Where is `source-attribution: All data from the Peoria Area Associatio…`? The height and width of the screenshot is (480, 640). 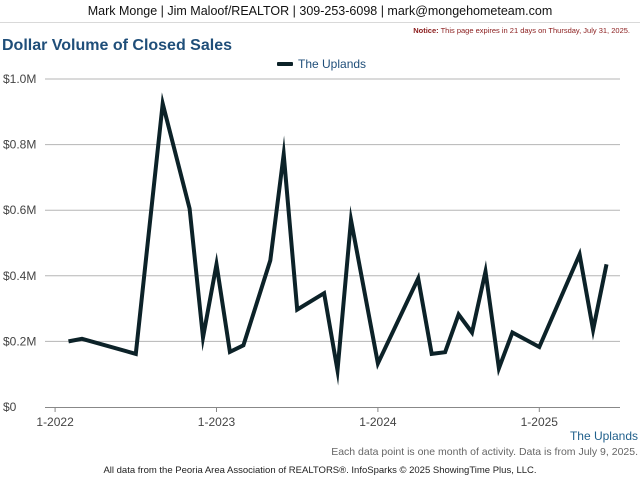 source-attribution: All data from the Peoria Area Associatio… is located at coordinates (320, 470).